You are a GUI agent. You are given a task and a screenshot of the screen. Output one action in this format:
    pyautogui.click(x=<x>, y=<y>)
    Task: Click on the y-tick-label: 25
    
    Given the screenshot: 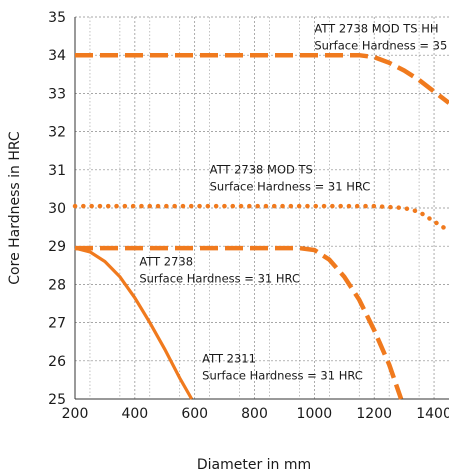 What is the action you would take?
    pyautogui.click(x=57, y=400)
    